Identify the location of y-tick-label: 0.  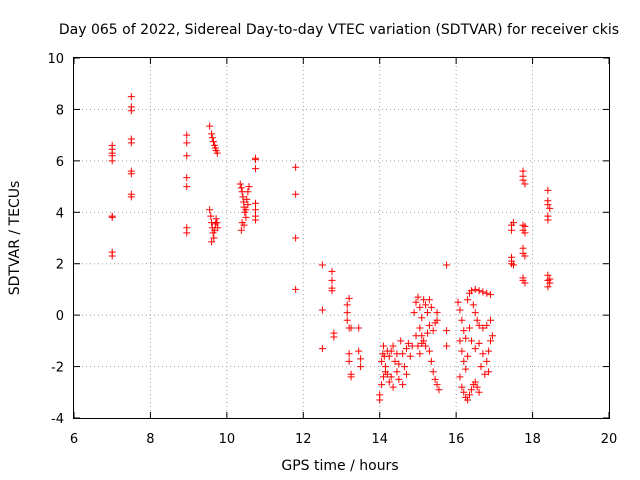
(60, 316).